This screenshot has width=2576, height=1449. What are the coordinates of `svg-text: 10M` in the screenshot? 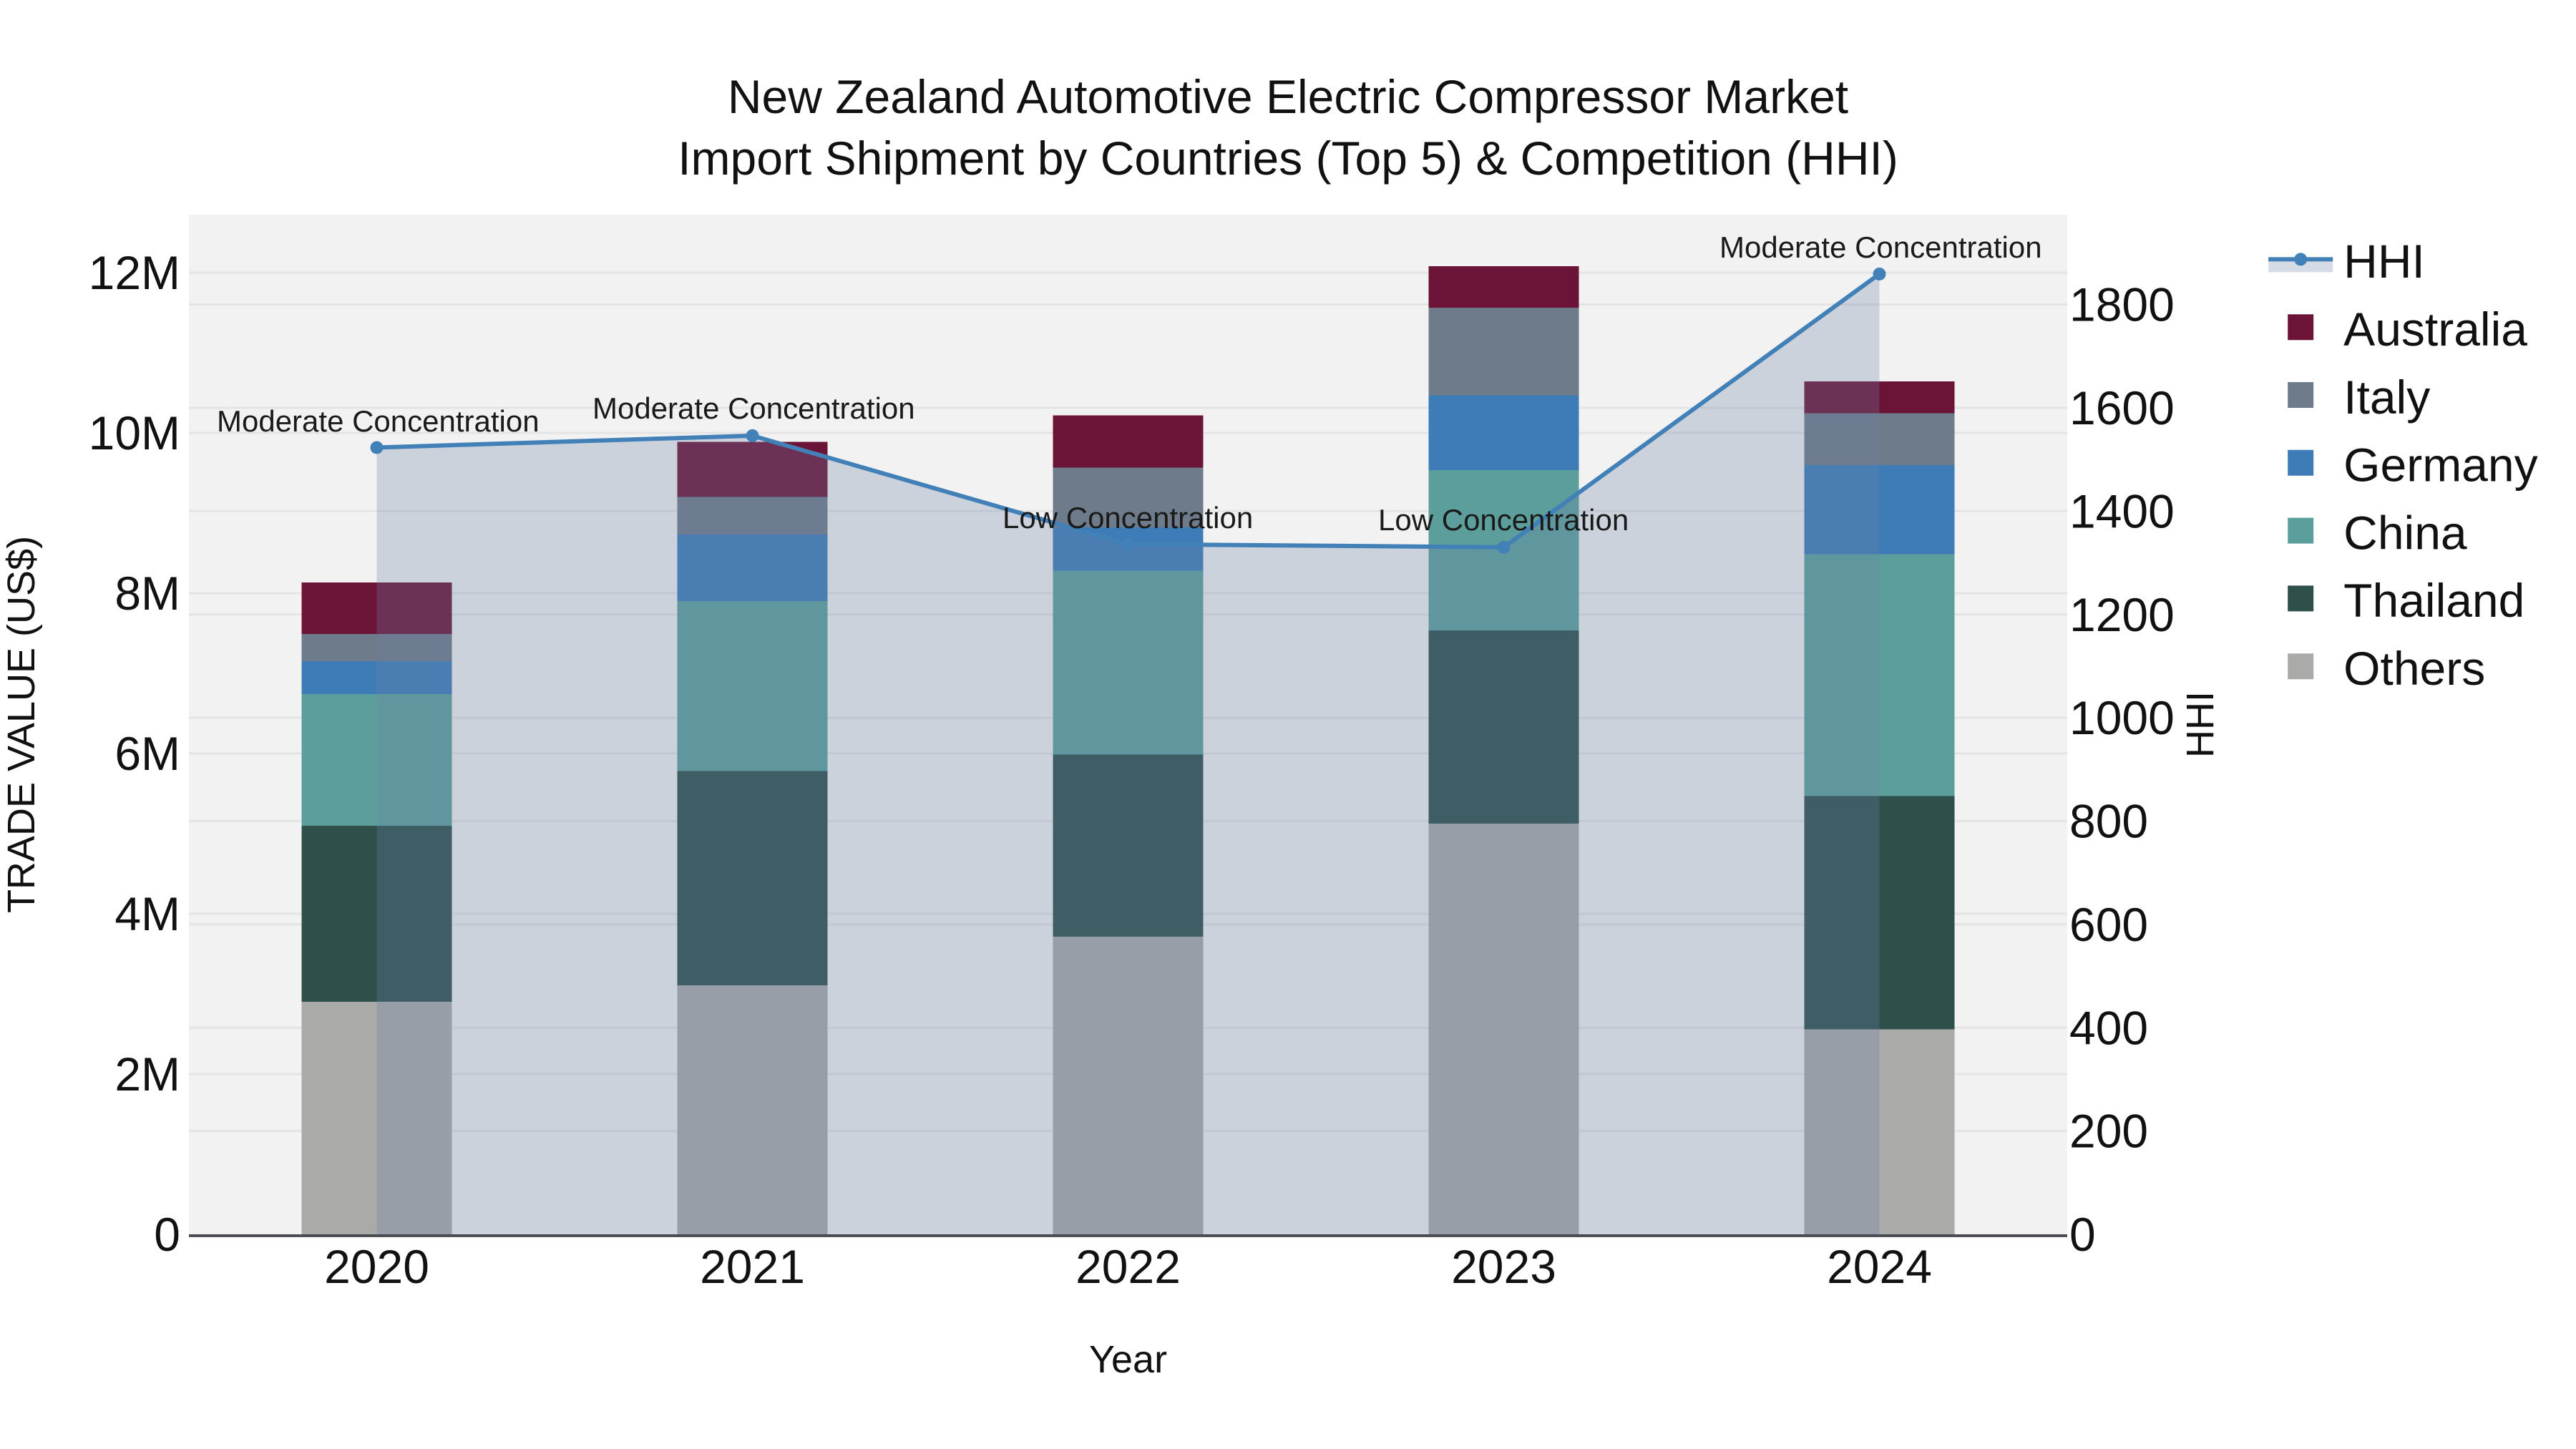 It's located at (134, 432).